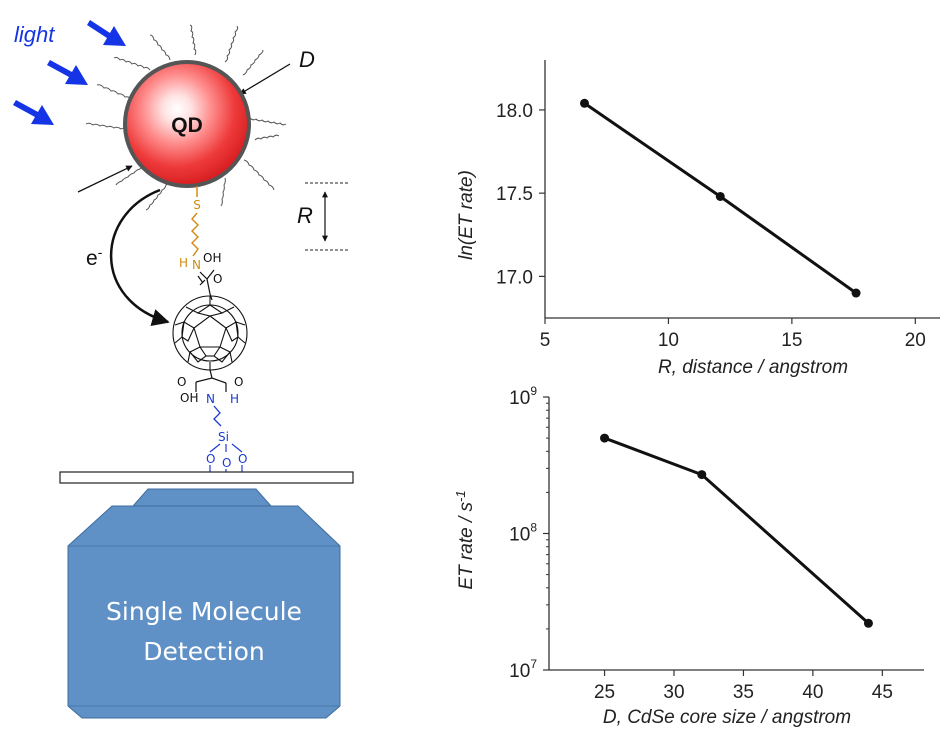 Image resolution: width=950 pixels, height=743 pixels. I want to click on hydroxyl-bottom: OH, so click(189, 398).